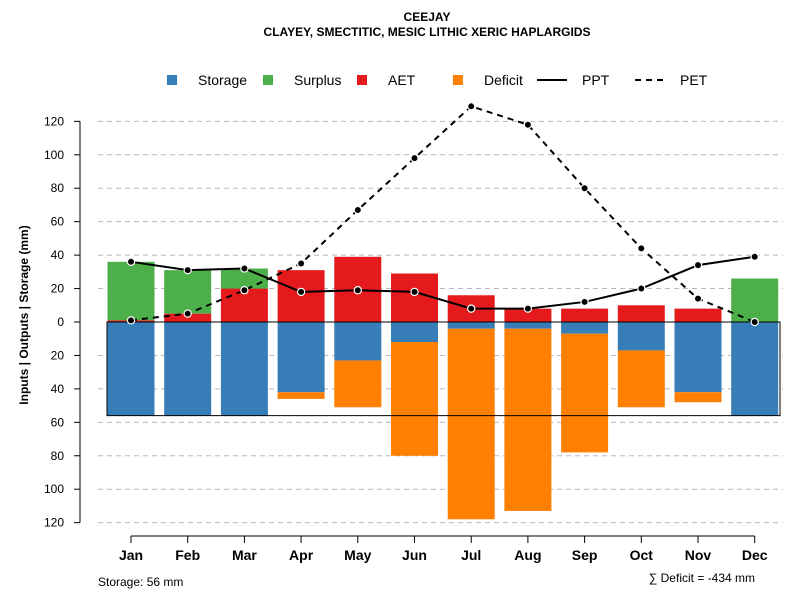 The image size is (800, 600). I want to click on bar-deficit-jul, so click(471, 424).